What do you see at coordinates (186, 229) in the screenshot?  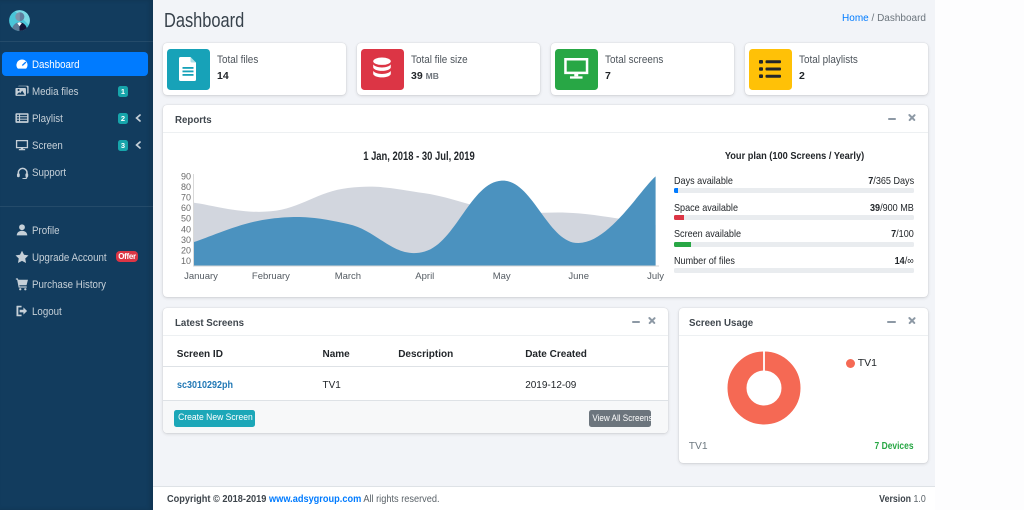 I see `svg-text: 40` at bounding box center [186, 229].